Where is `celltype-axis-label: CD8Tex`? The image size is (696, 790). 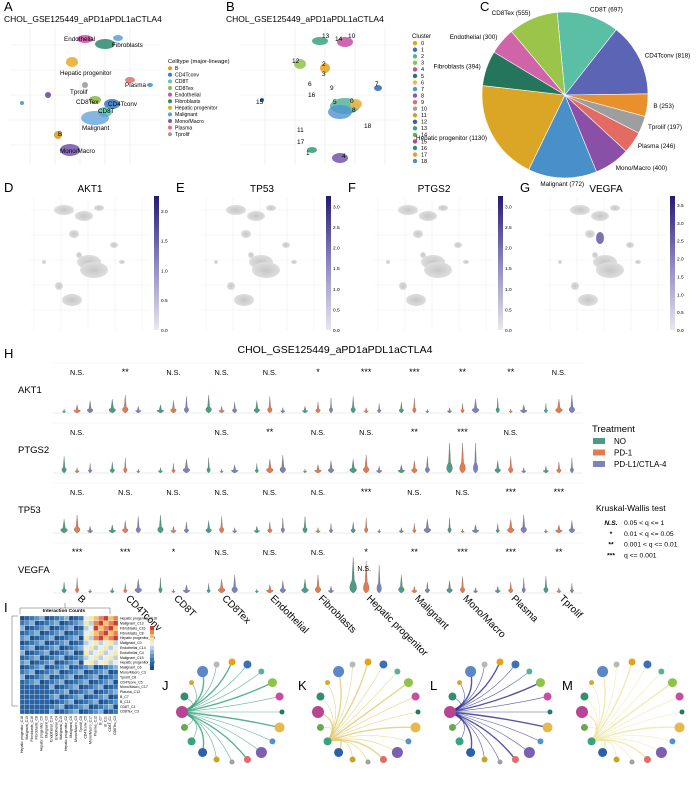
celltype-axis-label: CD8Tex is located at coordinates (236, 609).